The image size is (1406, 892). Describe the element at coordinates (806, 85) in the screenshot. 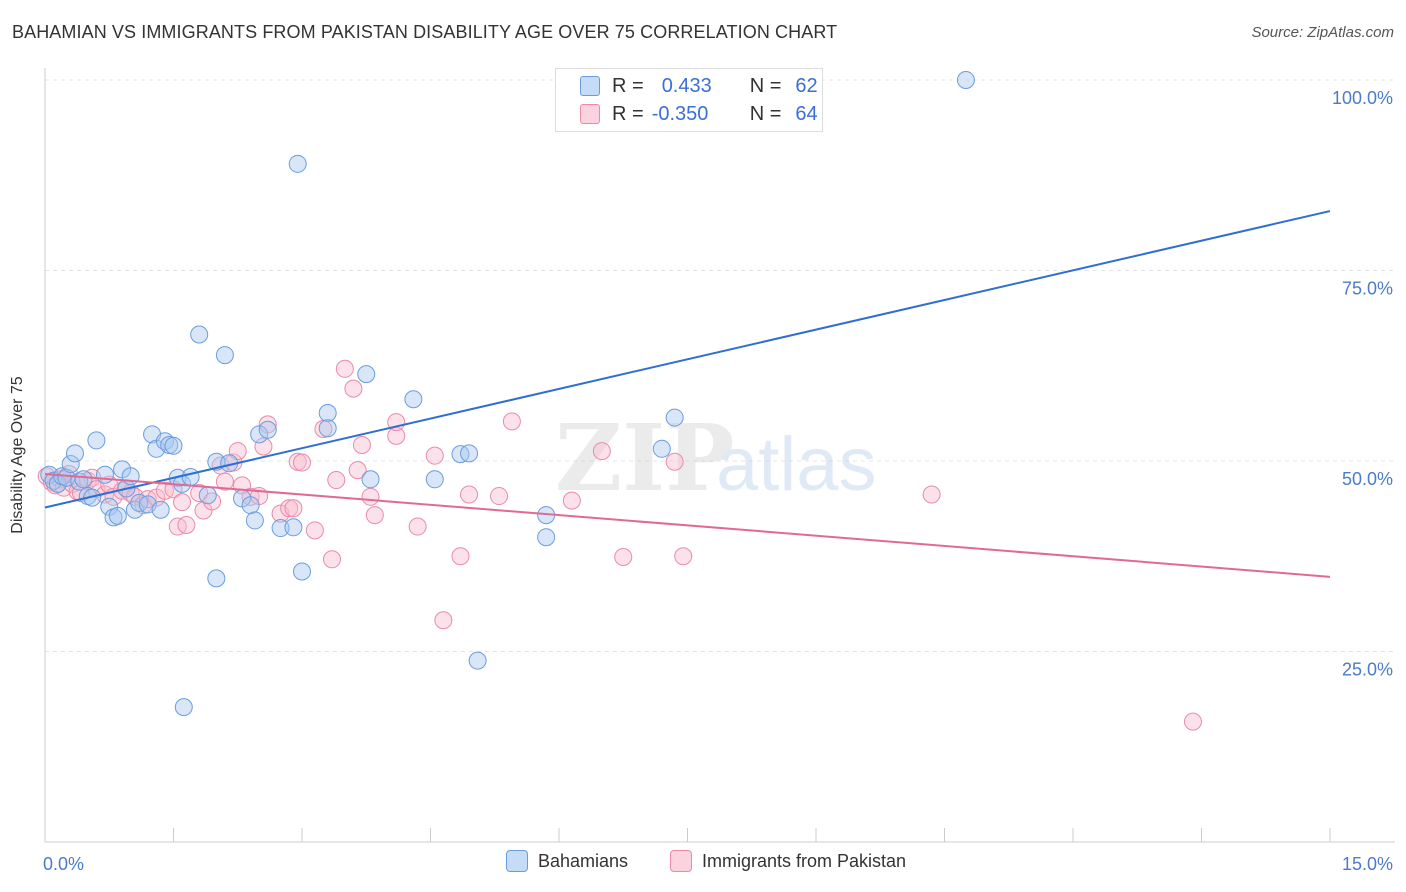

I see `legend-n-value: 62` at that location.